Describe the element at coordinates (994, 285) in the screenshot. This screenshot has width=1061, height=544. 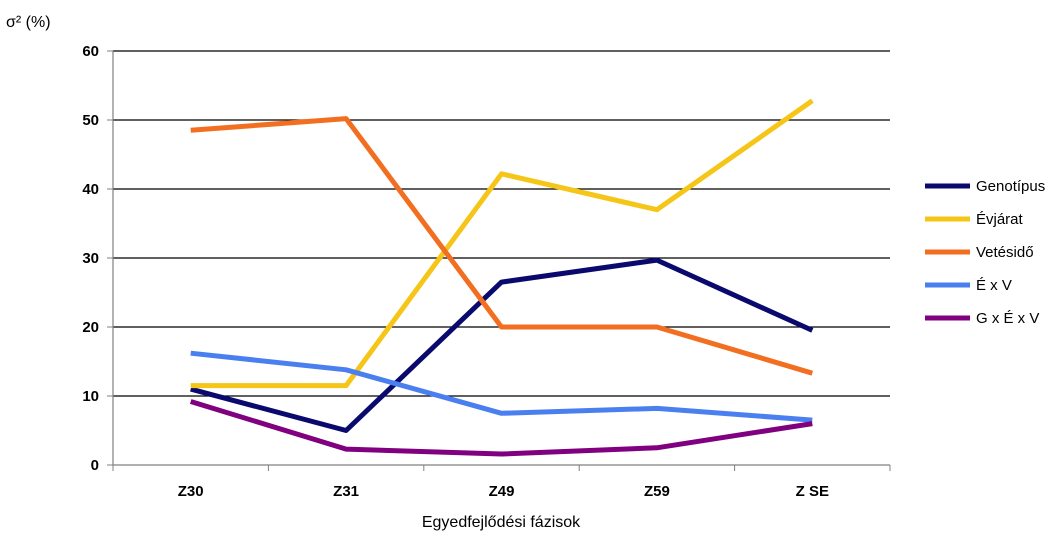
I see `legend-label: É x V` at that location.